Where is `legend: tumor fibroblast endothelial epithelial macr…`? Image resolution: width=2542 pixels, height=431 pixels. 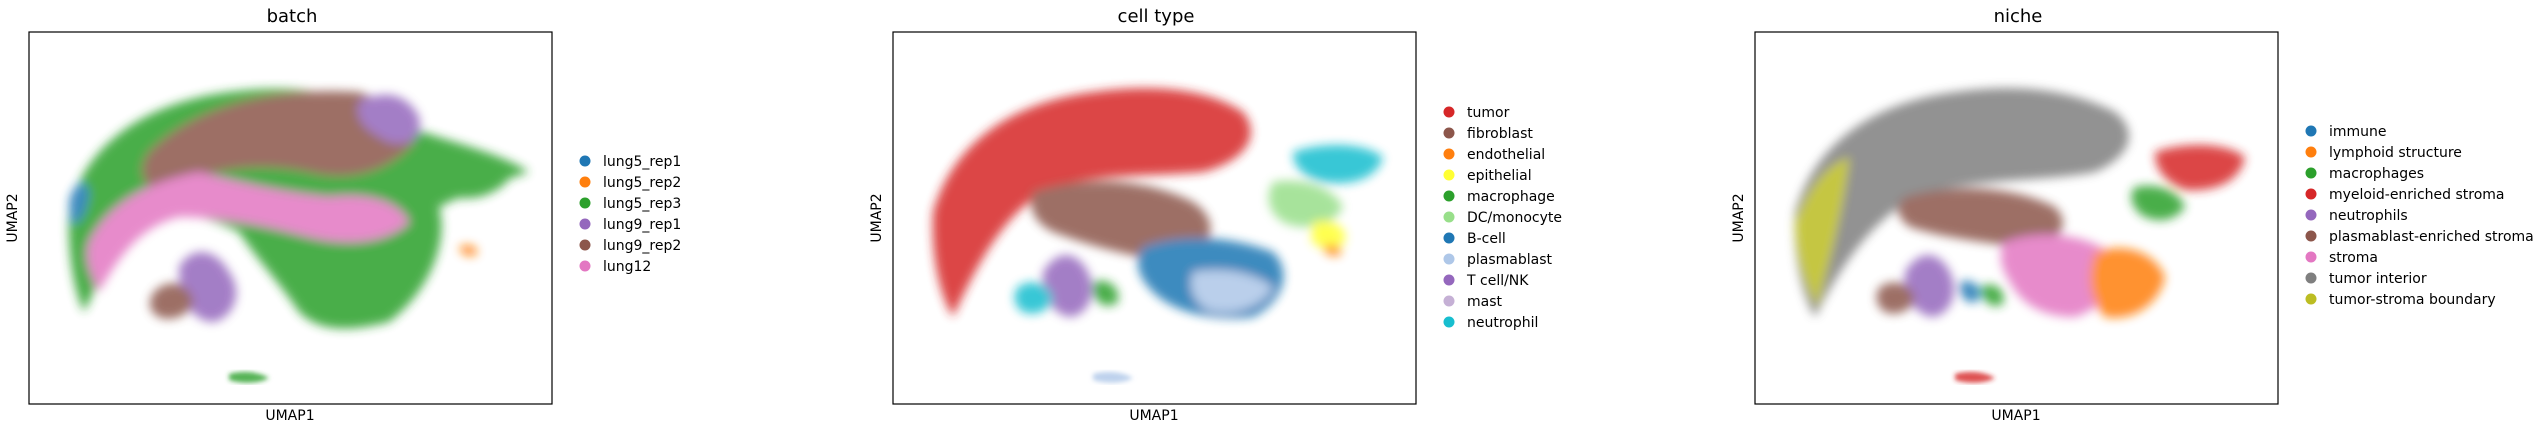
legend: tumor fibroblast endothelial epithelial macr… is located at coordinates (1502, 218).